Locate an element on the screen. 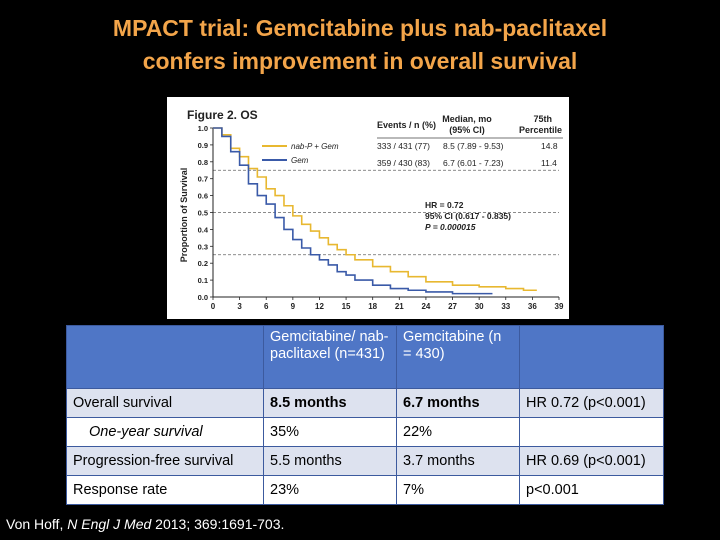 This screenshot has height=540, width=720. legend-median-nab: 8.5 (7.89 - 9.53) is located at coordinates (473, 146).